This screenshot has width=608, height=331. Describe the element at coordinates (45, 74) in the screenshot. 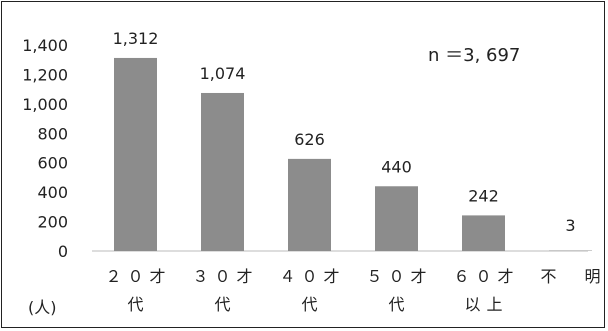

I see `y-tick-label: 1,200` at that location.